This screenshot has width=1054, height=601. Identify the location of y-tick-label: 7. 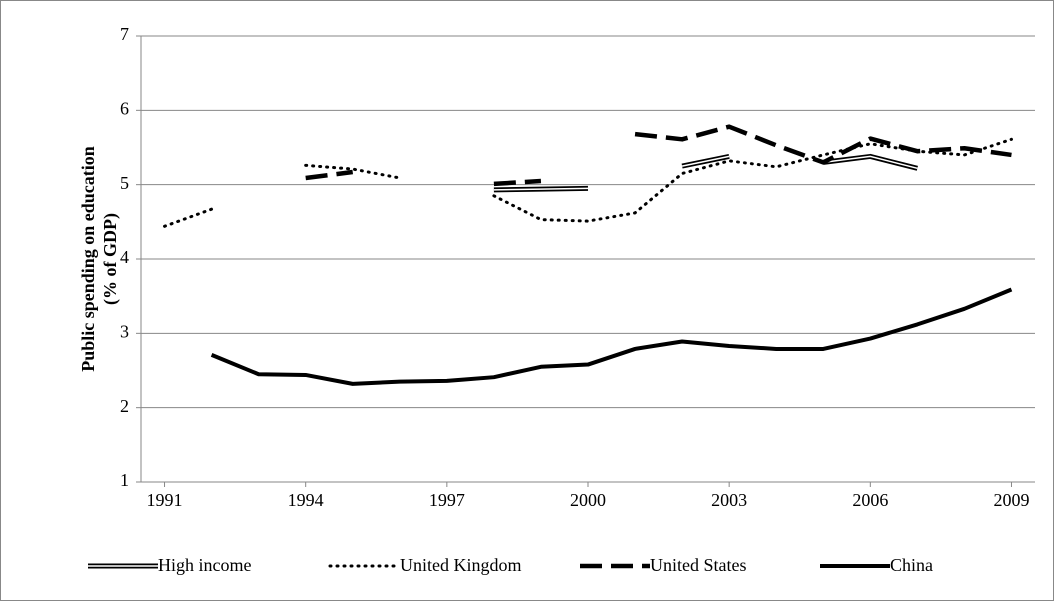
(124, 34).